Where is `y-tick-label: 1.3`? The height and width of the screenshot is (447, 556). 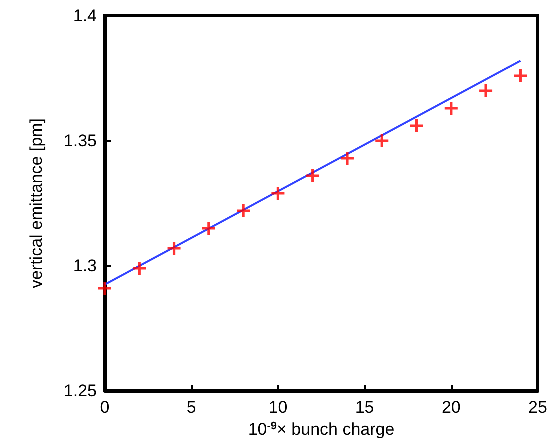 y-tick-label: 1.3 is located at coordinates (85, 266).